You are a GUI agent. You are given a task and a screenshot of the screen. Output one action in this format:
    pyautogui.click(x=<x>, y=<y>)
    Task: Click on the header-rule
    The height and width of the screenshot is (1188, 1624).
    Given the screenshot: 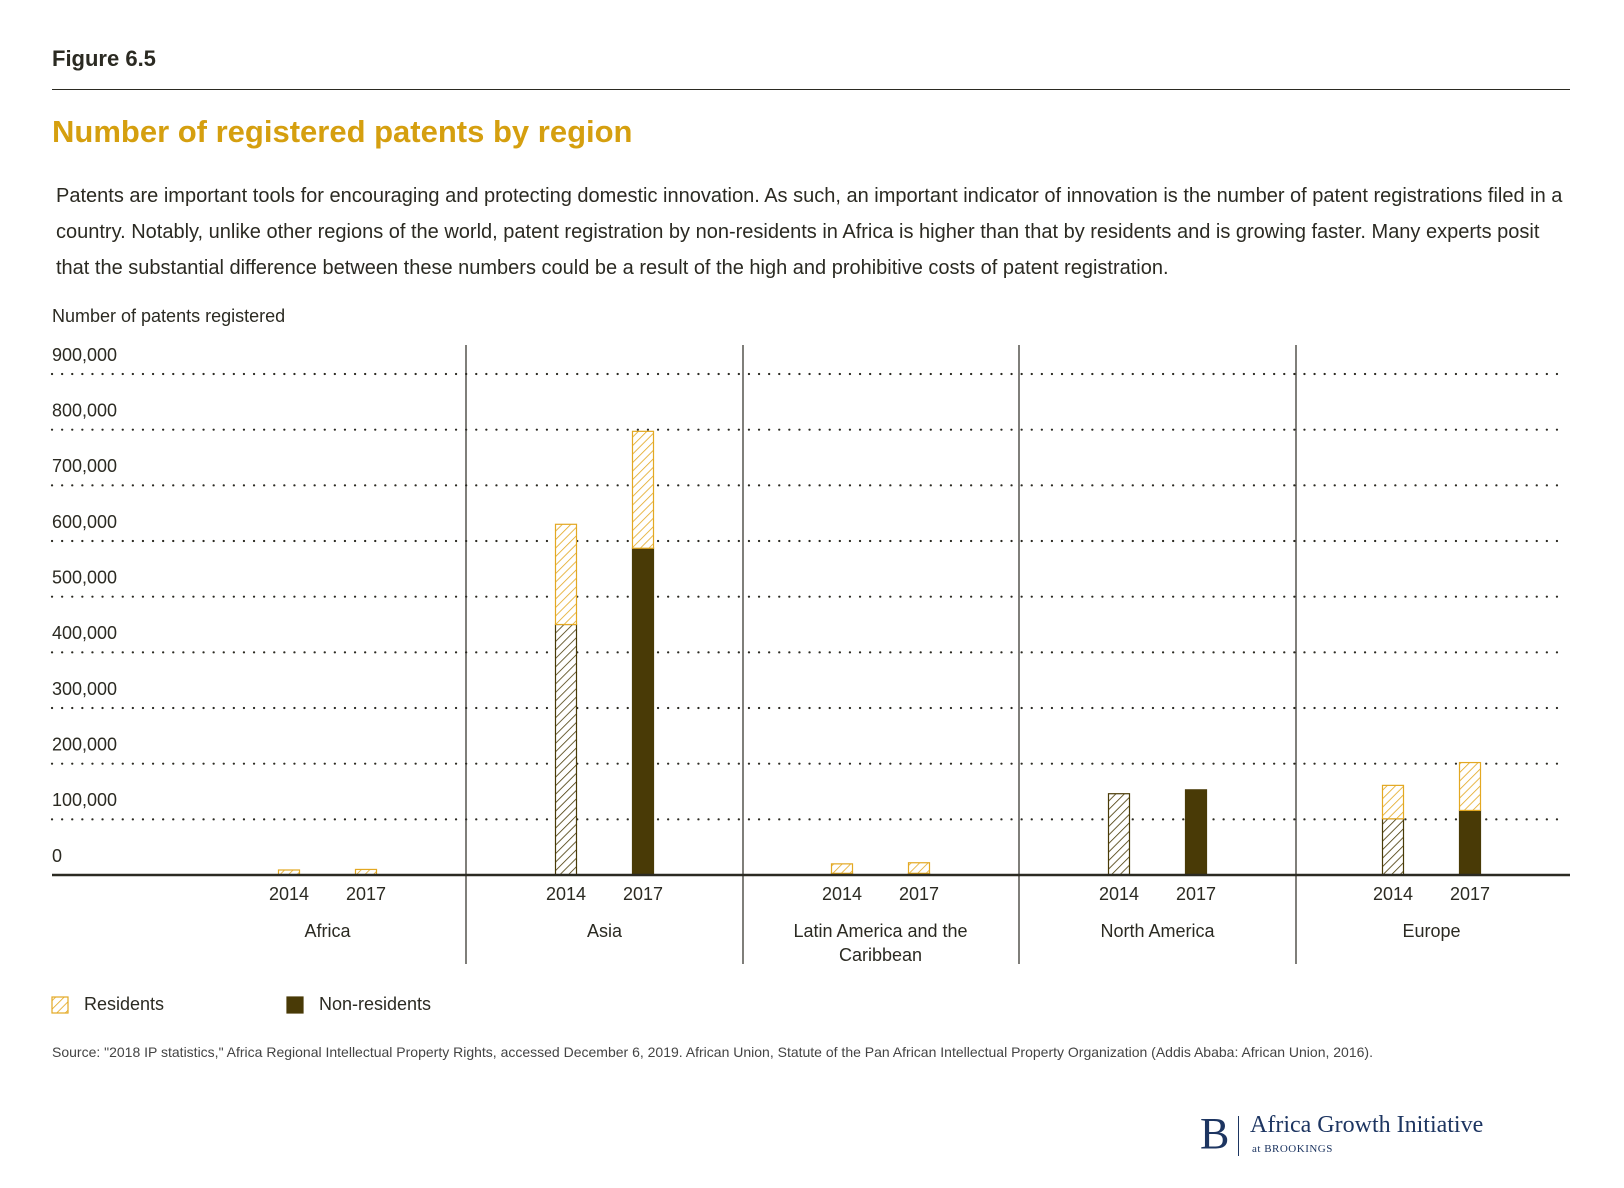 What is the action you would take?
    pyautogui.click(x=811, y=89)
    